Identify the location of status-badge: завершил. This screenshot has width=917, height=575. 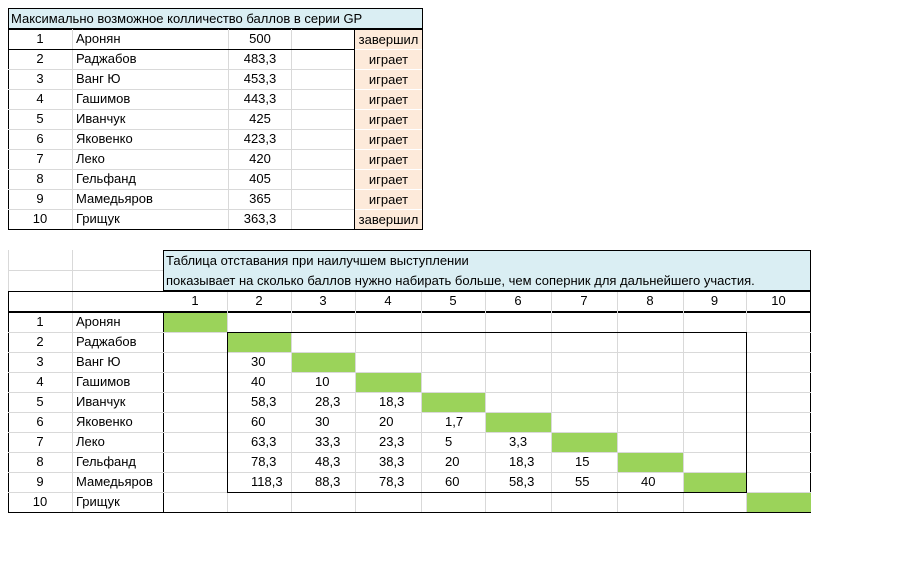
(388, 39).